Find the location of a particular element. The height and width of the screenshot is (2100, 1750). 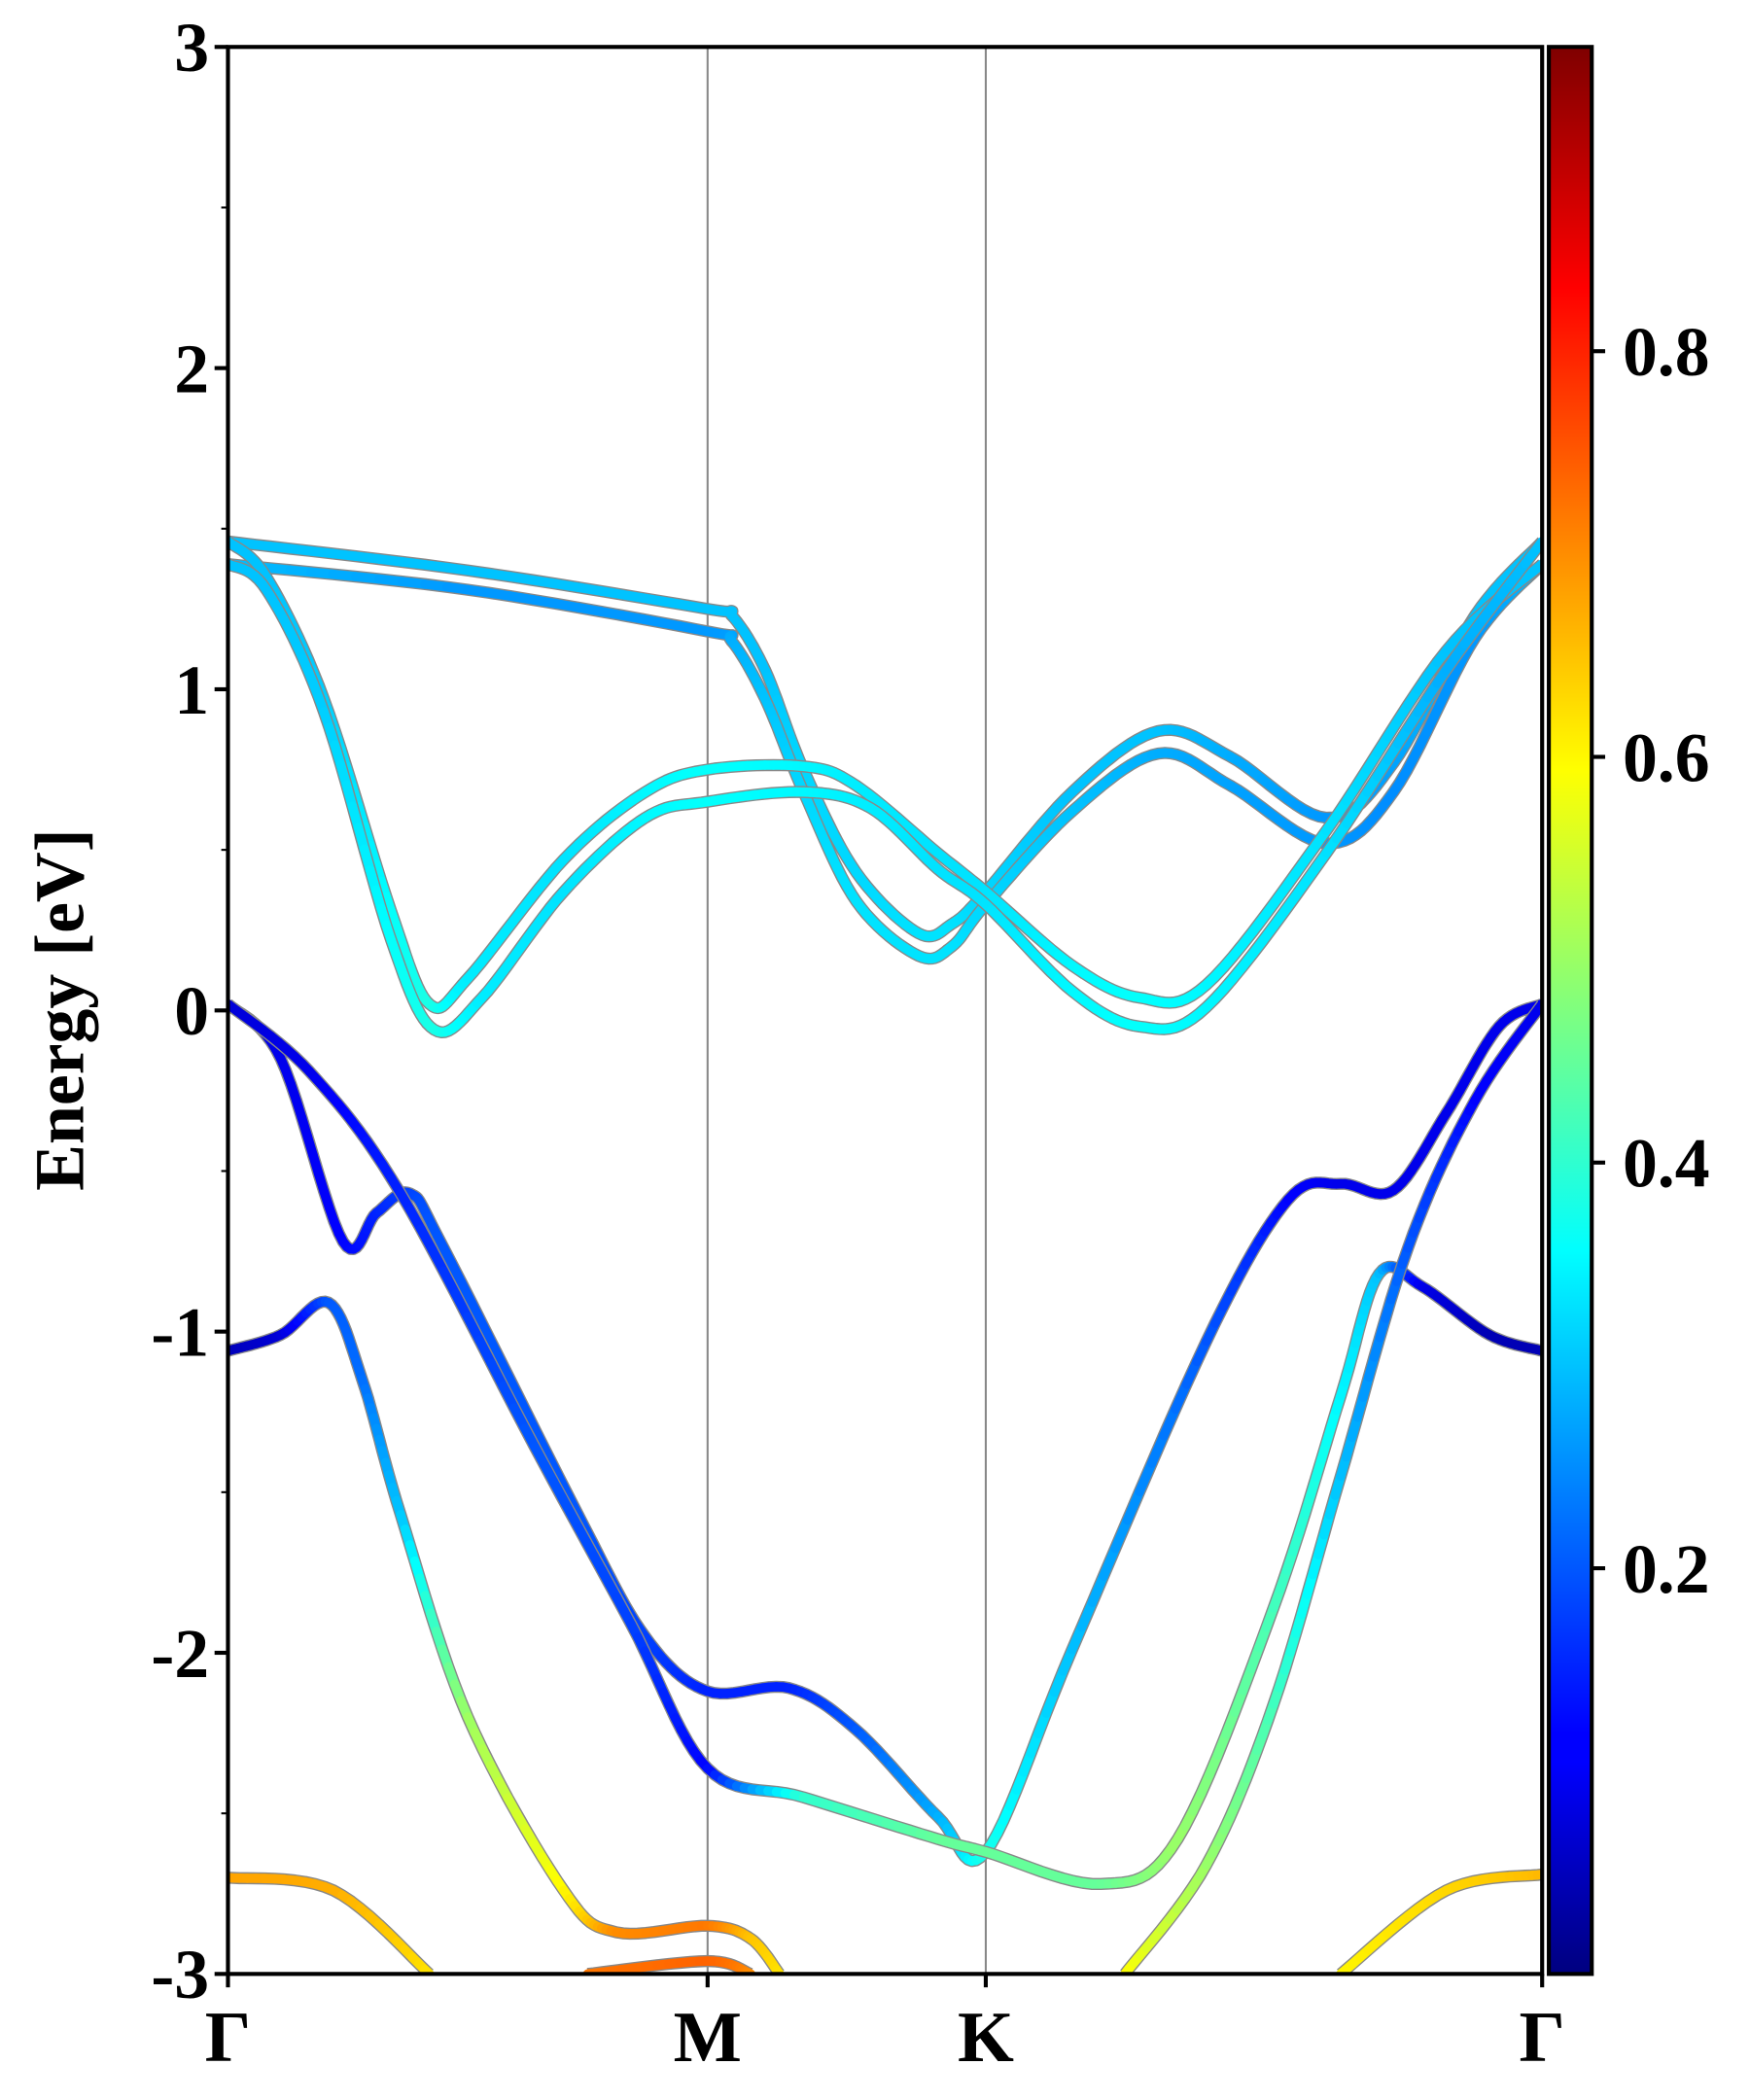

colorbar-tick-label: 0.8 is located at coordinates (1666, 352).